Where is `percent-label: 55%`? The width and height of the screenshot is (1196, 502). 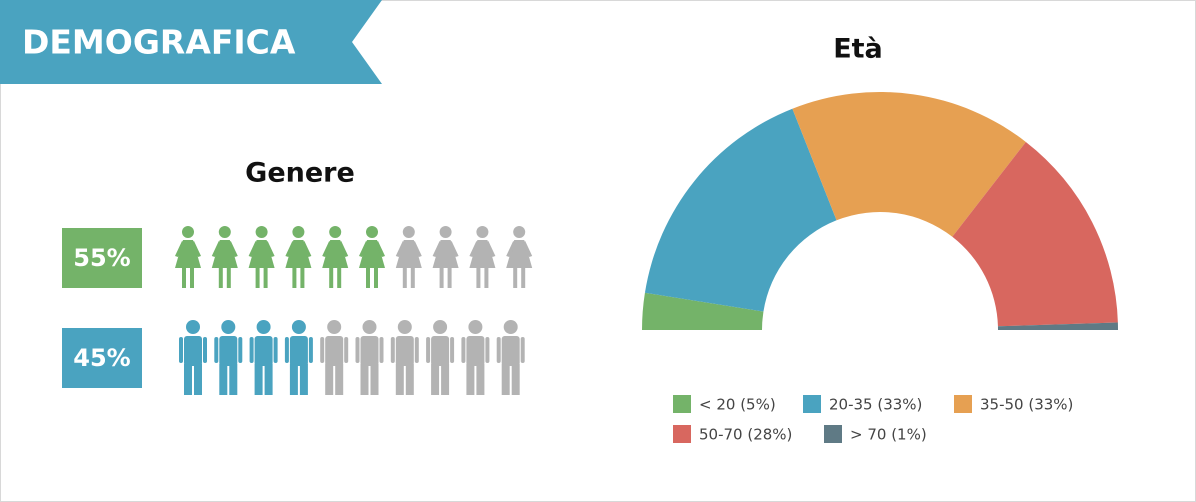
percent-label: 55% is located at coordinates (101, 258).